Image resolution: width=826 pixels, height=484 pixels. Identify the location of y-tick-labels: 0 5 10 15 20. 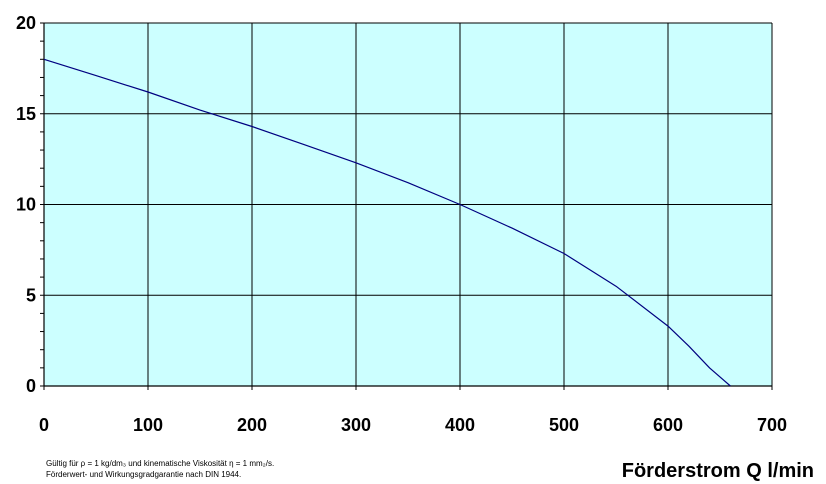
(26, 204).